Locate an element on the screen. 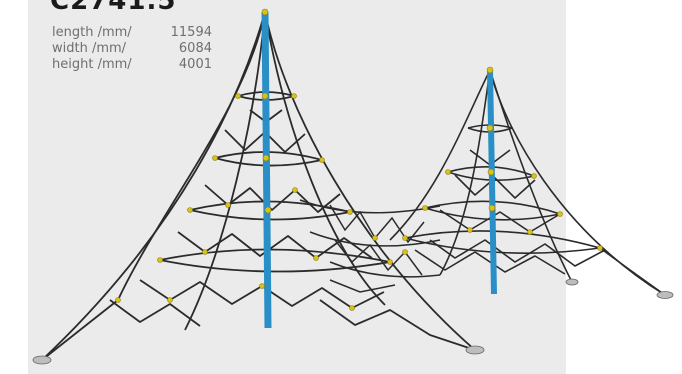  spec-width: width /mm/ 6084 is located at coordinates (132, 49).